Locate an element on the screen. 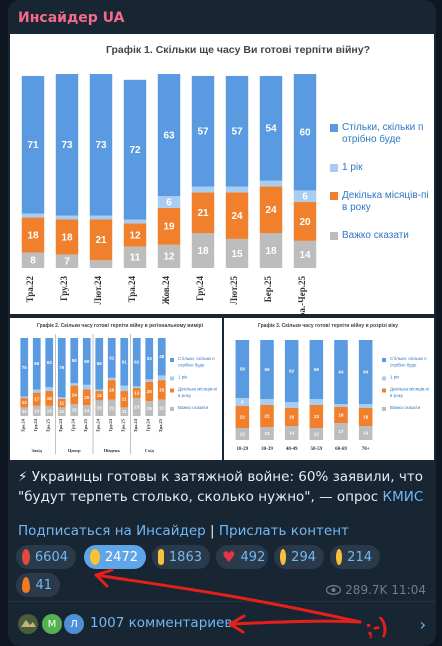  subscribe-link: Подписаться на Инсайдер is located at coordinates (112, 531).